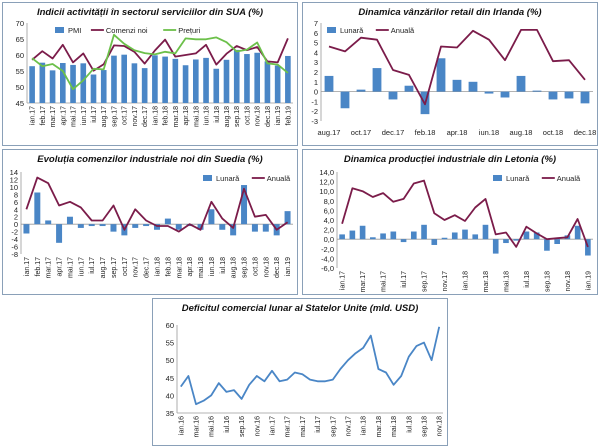 The height and width of the screenshot is (448, 600). Describe the element at coordinates (329, 210) in the screenshot. I see `y-tick-label: 6,0` at that location.